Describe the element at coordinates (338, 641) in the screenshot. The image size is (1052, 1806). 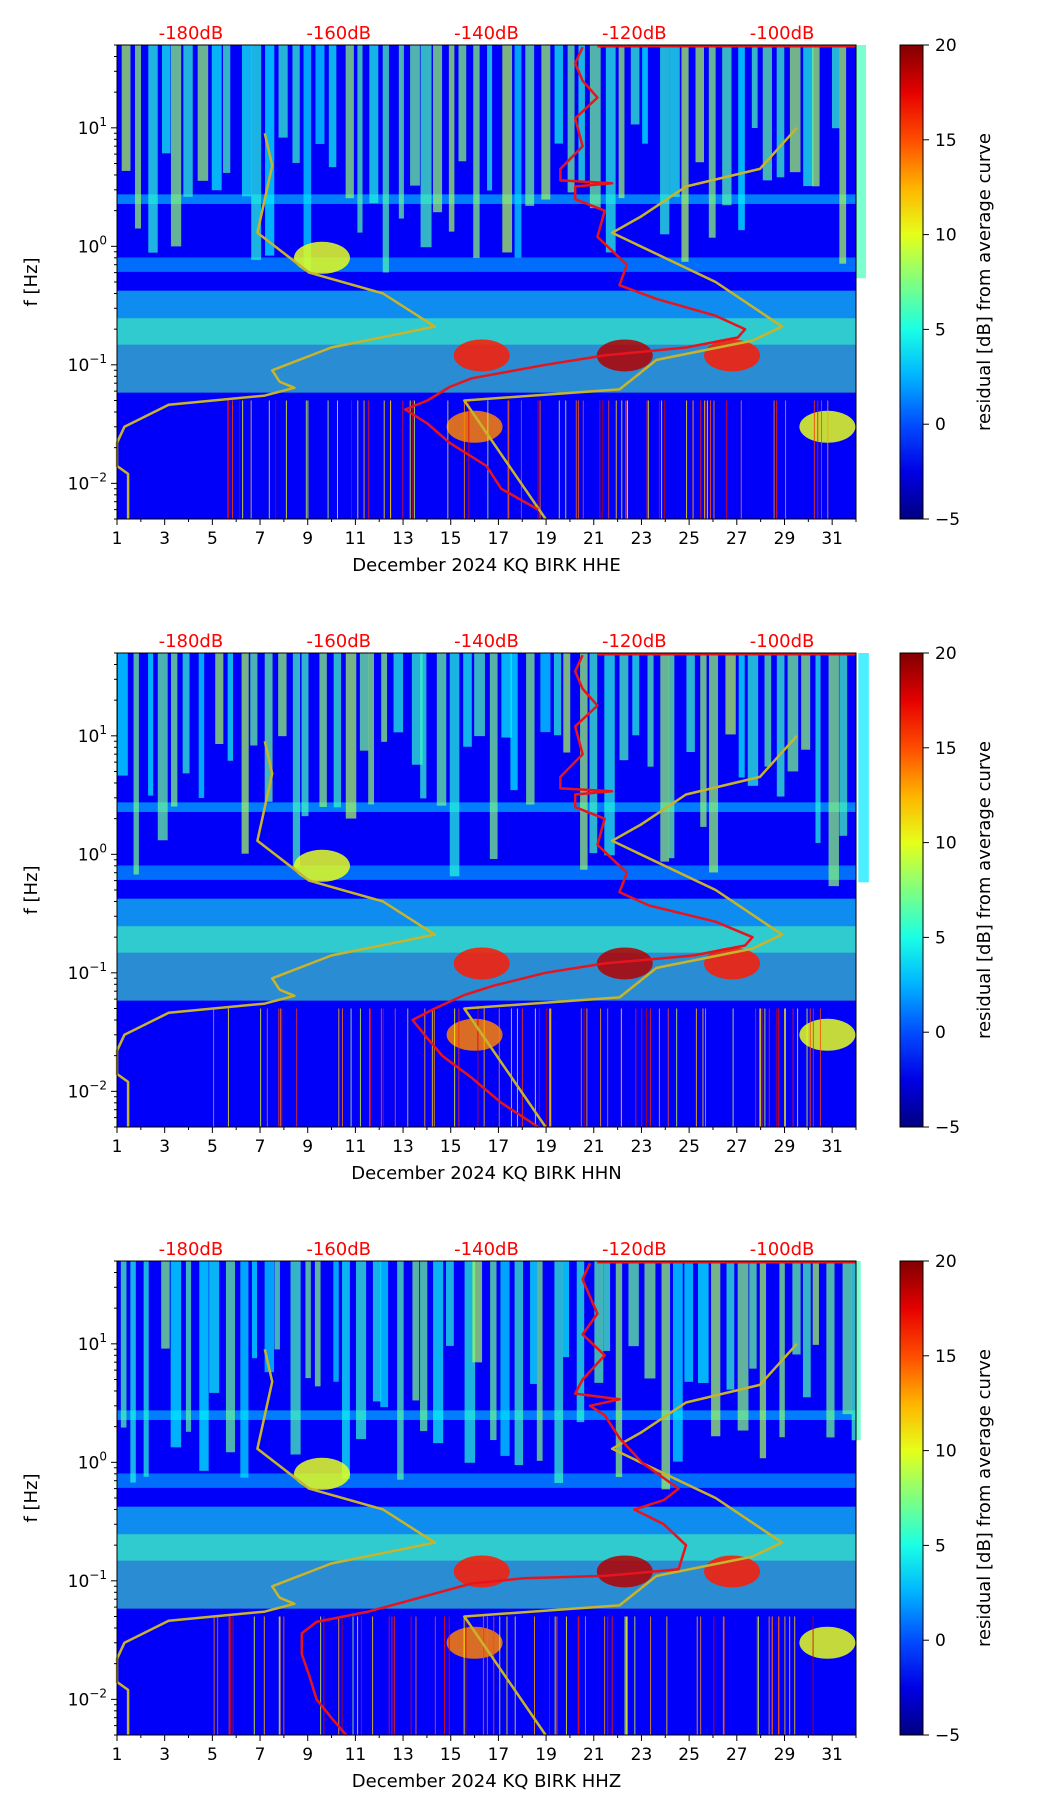
I see `db-label: -160dB` at that location.